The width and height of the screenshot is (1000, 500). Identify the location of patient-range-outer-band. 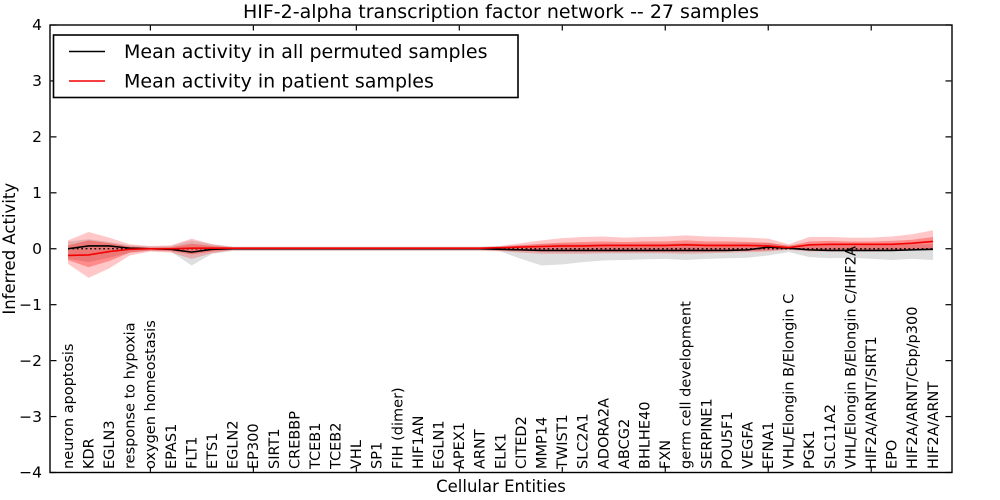
(500, 254).